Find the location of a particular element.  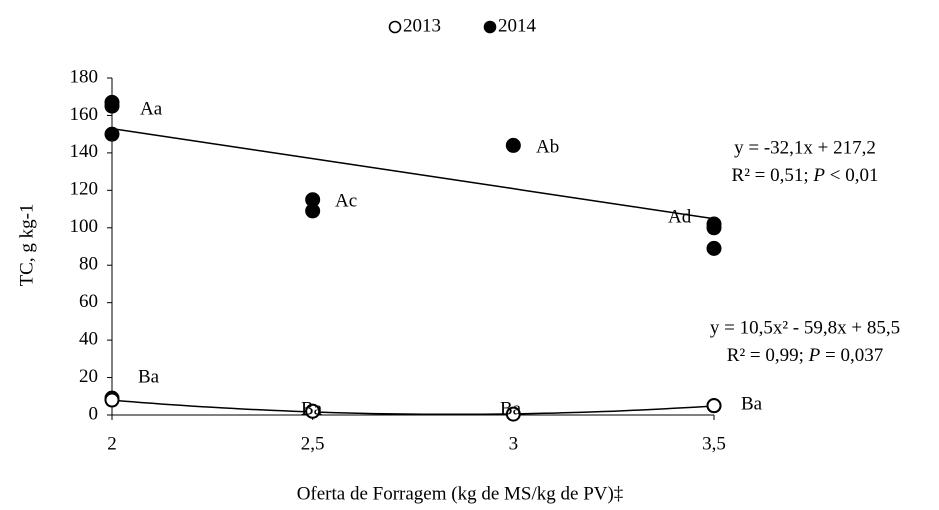

trend-equation: y = -32,1x + 217,2 is located at coordinates (805, 147).